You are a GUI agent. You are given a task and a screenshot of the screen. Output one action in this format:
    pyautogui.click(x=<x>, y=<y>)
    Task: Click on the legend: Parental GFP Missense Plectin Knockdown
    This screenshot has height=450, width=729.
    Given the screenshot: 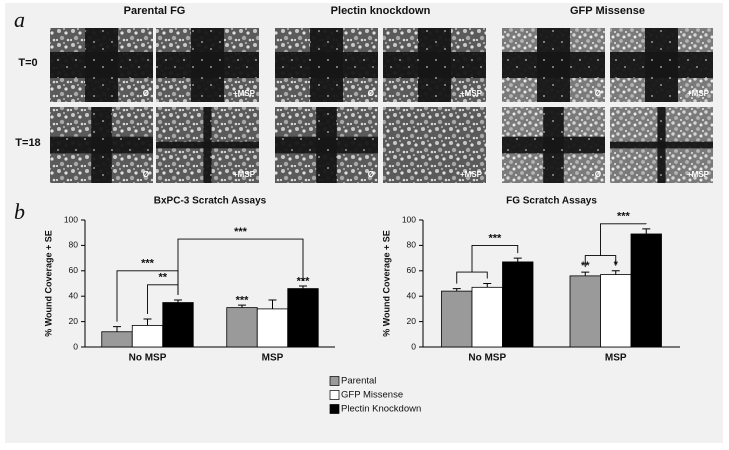 What is the action you would take?
    pyautogui.click(x=375, y=395)
    